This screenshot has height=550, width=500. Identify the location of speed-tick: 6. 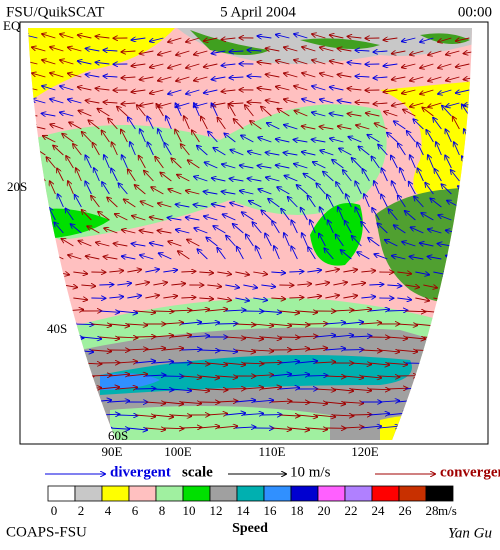
(135, 510).